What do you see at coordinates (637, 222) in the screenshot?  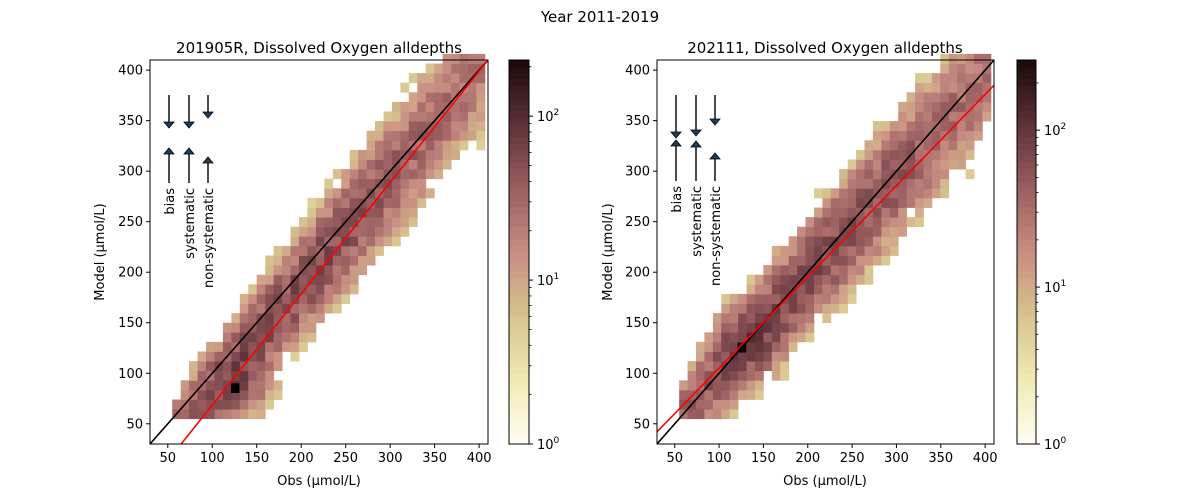 I see `y-tick-label: 250` at bounding box center [637, 222].